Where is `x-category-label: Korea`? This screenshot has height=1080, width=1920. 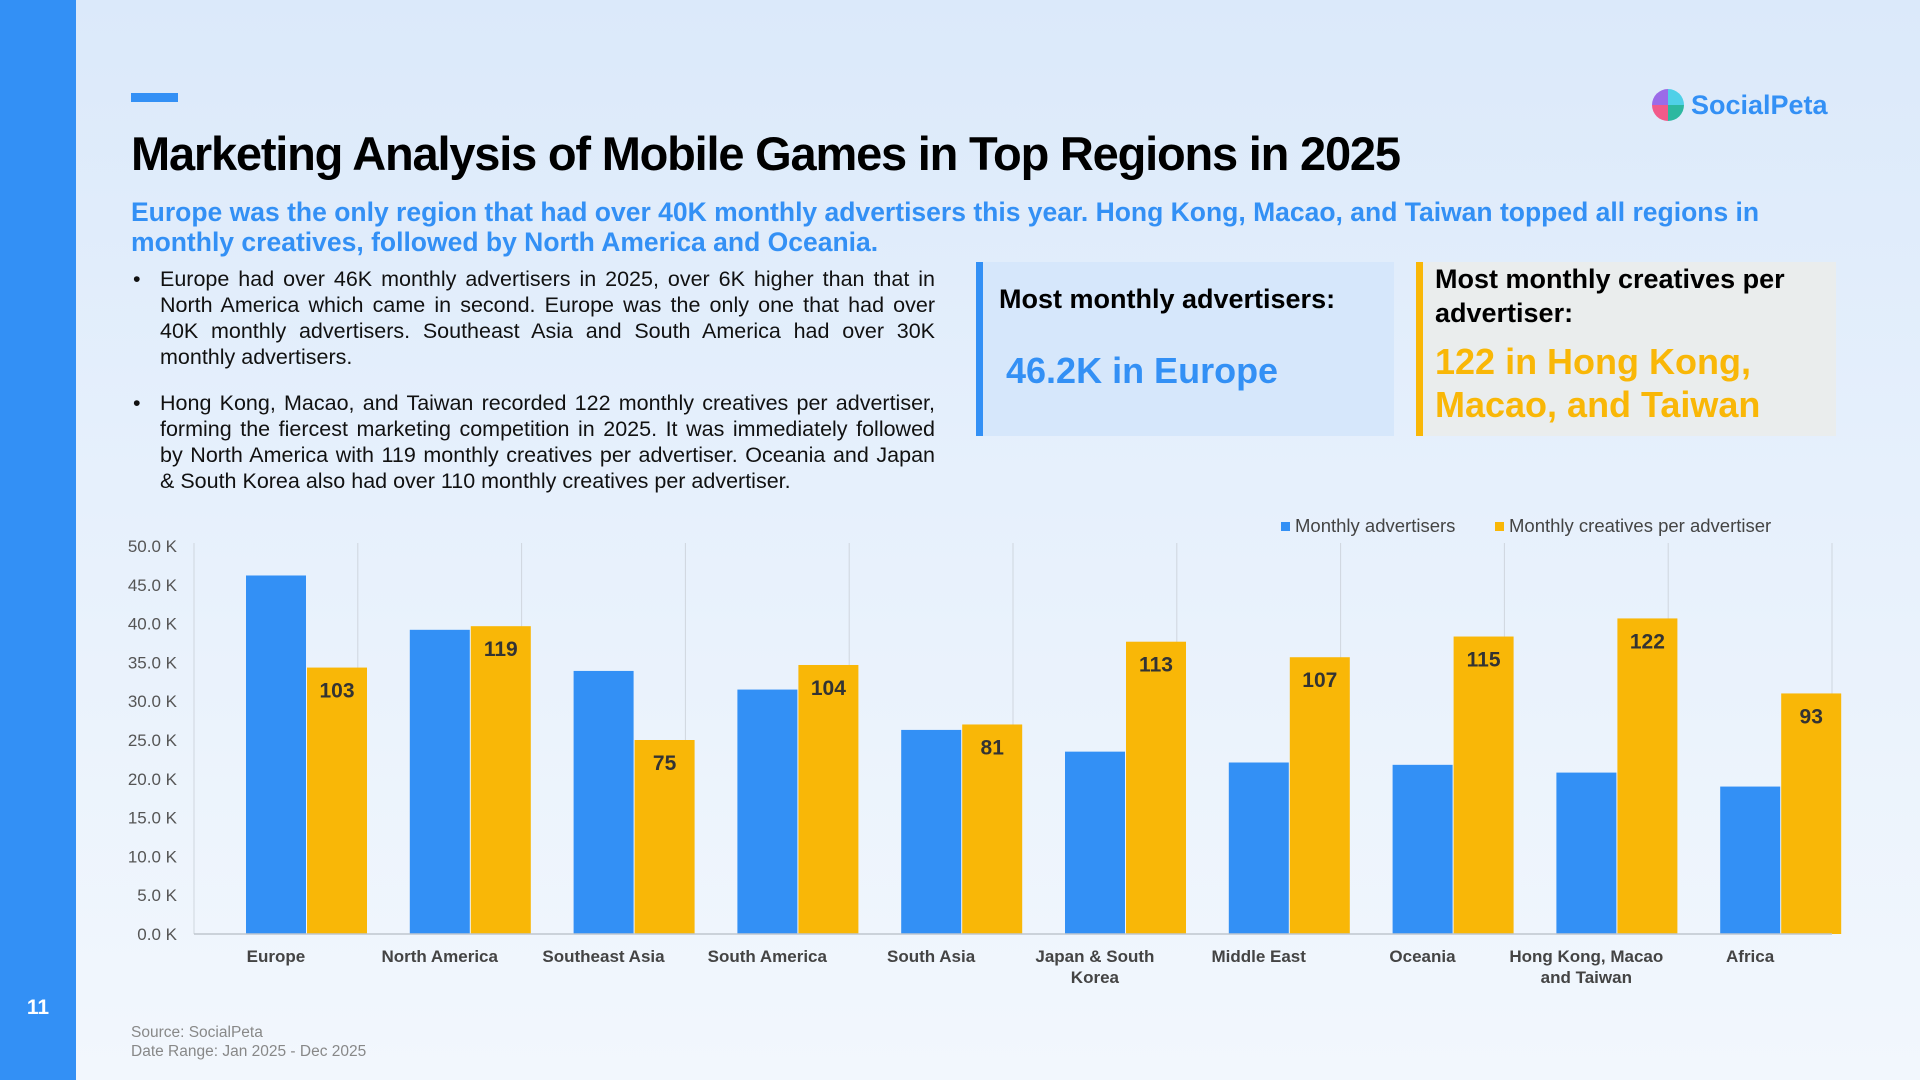
x-category-label: Korea is located at coordinates (1095, 977).